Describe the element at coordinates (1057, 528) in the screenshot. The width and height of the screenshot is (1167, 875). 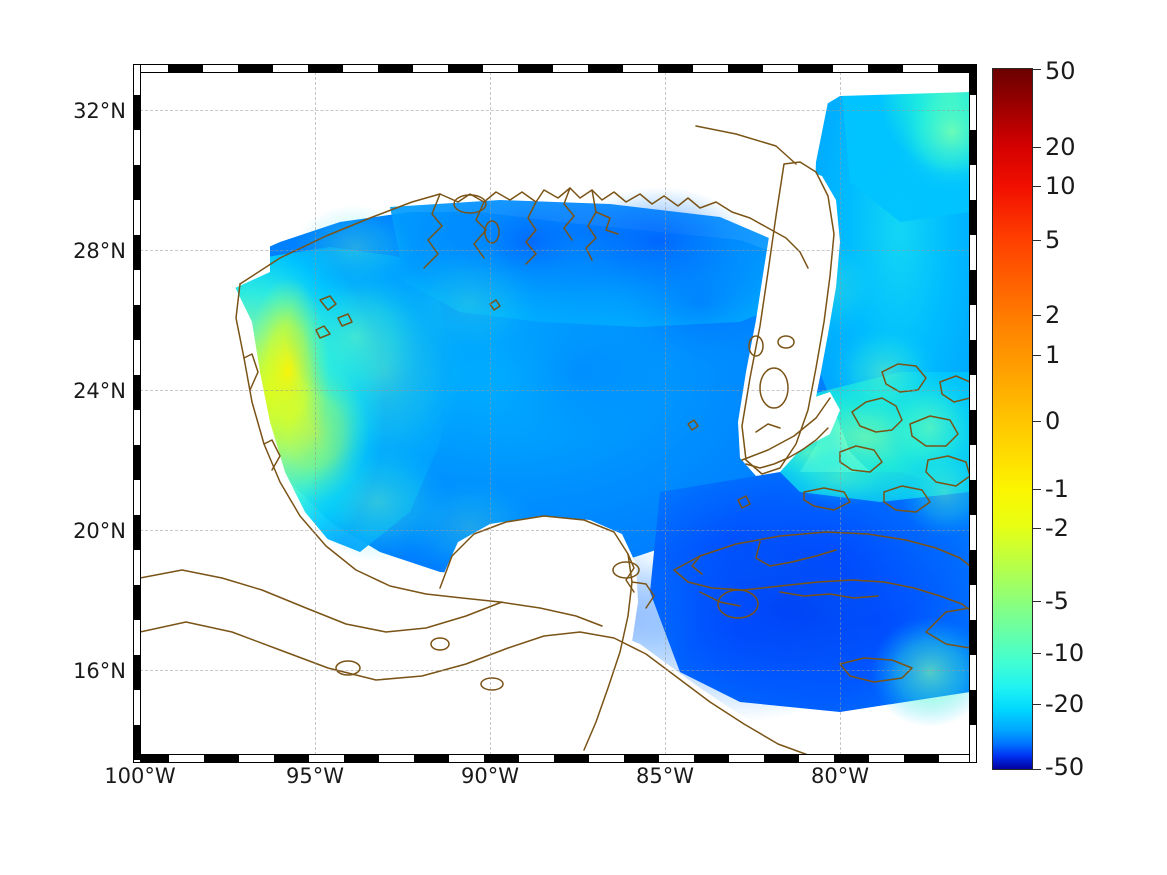
I see `cb-label-m2: -2` at that location.